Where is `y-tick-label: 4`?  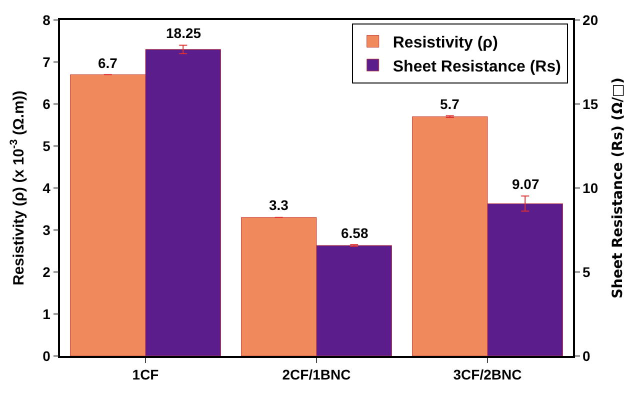 y-tick-label: 4 is located at coordinates (46, 188).